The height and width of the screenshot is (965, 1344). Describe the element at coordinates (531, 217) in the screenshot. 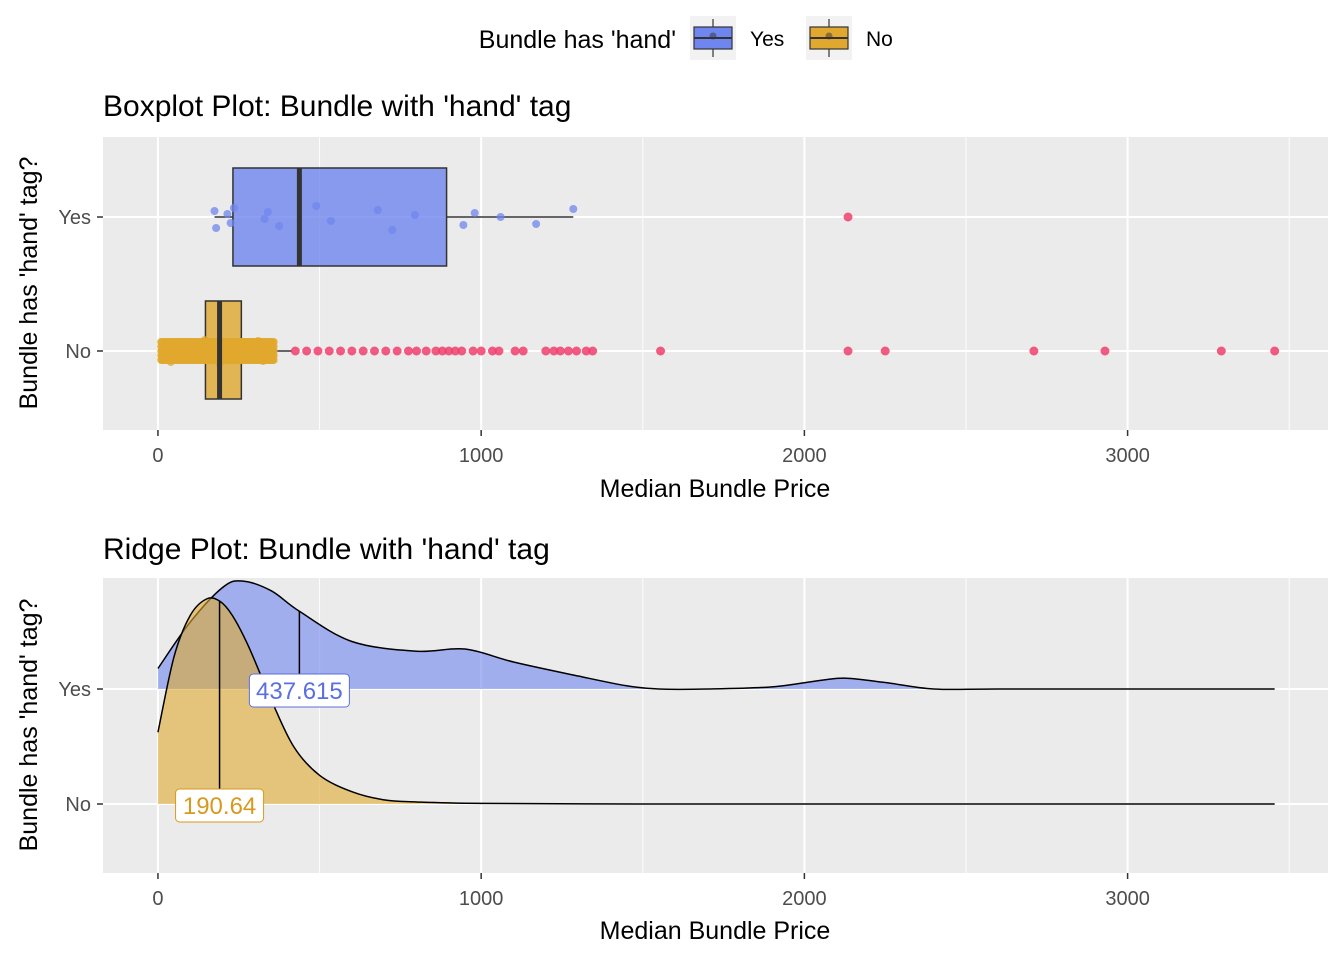

I see `box-yes` at that location.